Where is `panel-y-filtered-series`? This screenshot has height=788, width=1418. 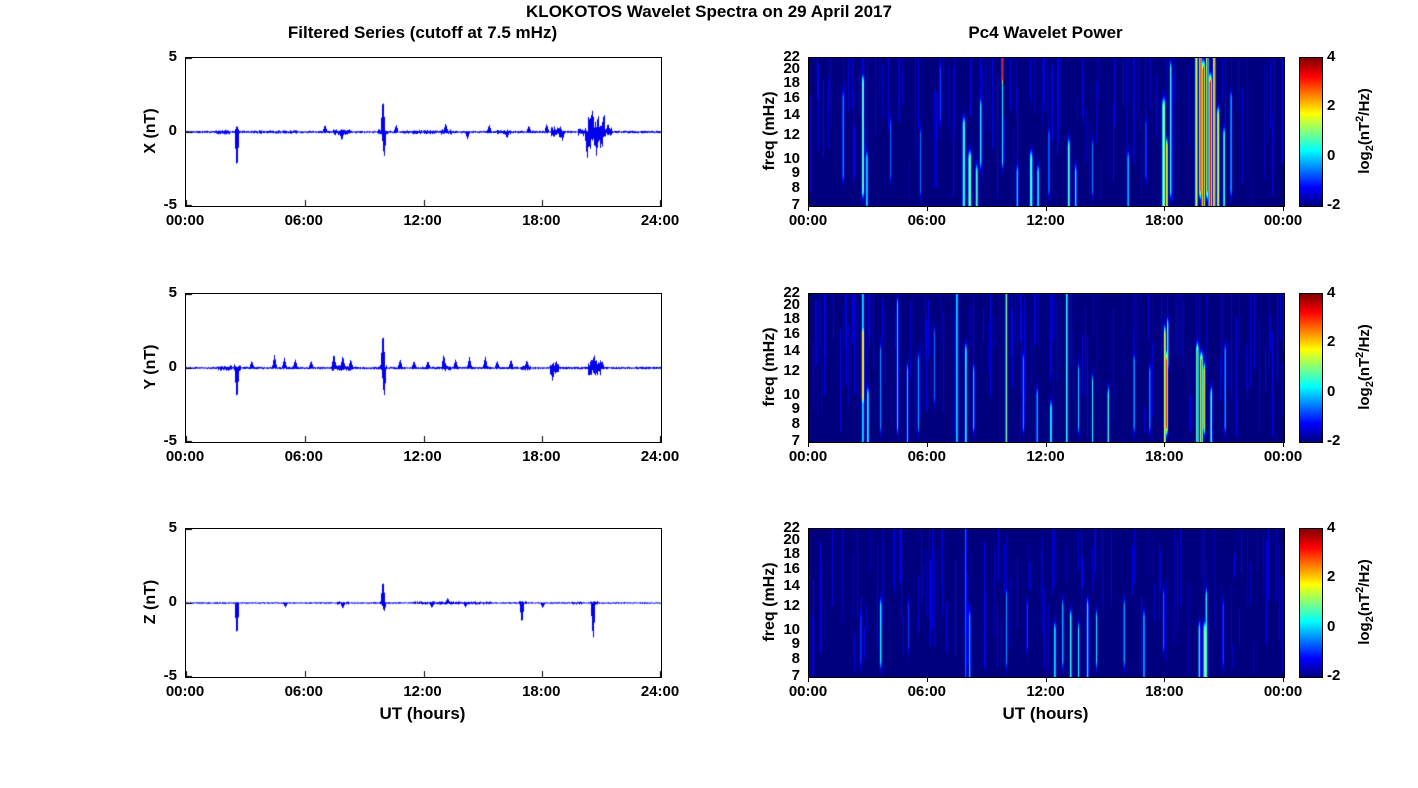 panel-y-filtered-series is located at coordinates (423, 368).